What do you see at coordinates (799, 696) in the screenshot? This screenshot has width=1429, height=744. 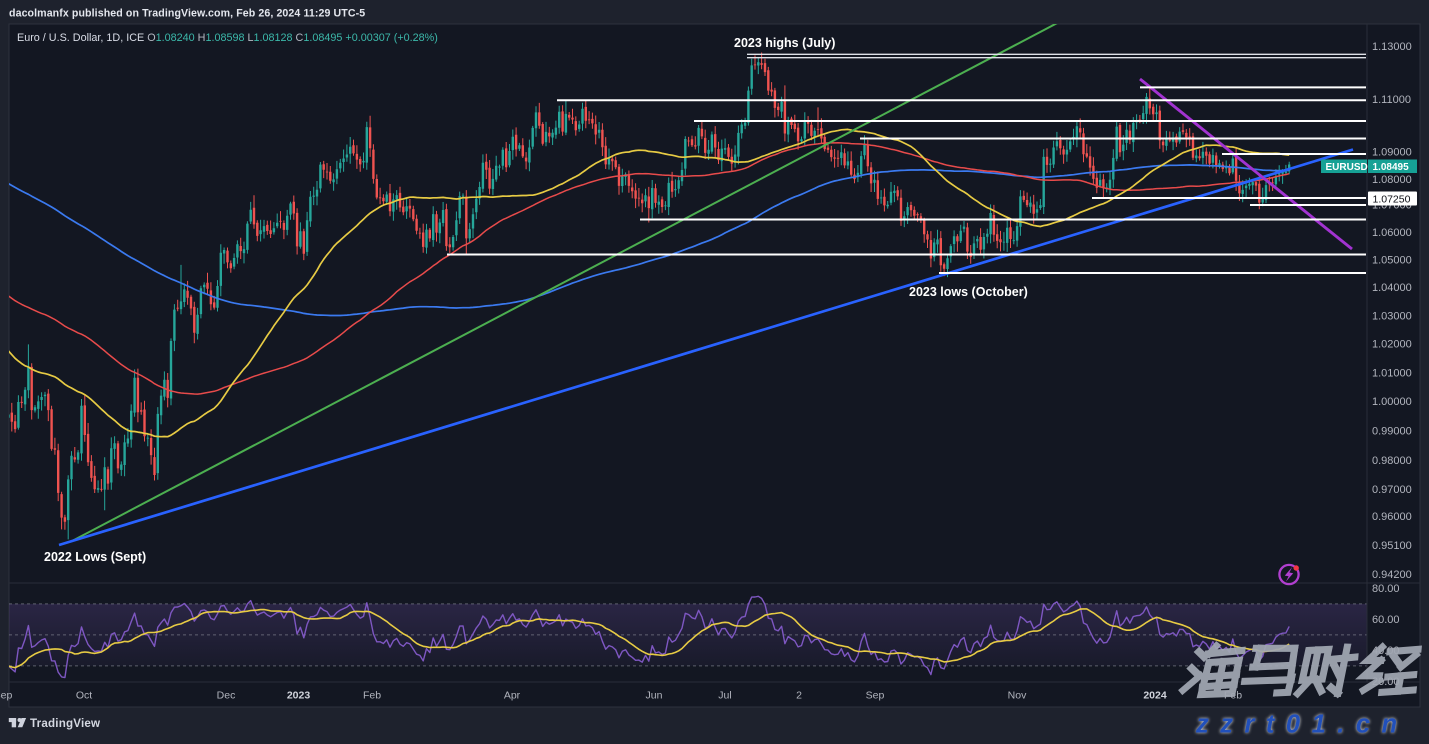 I see `svg-text: 2` at bounding box center [799, 696].